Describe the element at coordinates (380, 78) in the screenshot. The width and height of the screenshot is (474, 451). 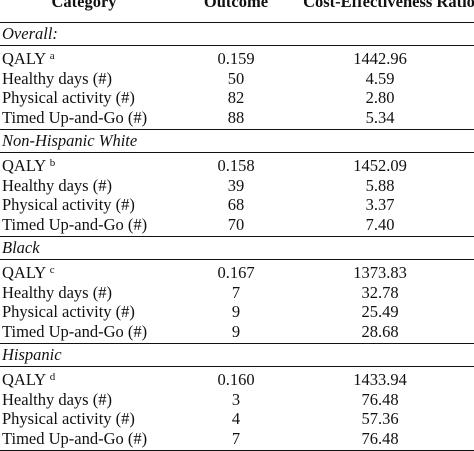
I see `ratio-cell: 4.59` at that location.